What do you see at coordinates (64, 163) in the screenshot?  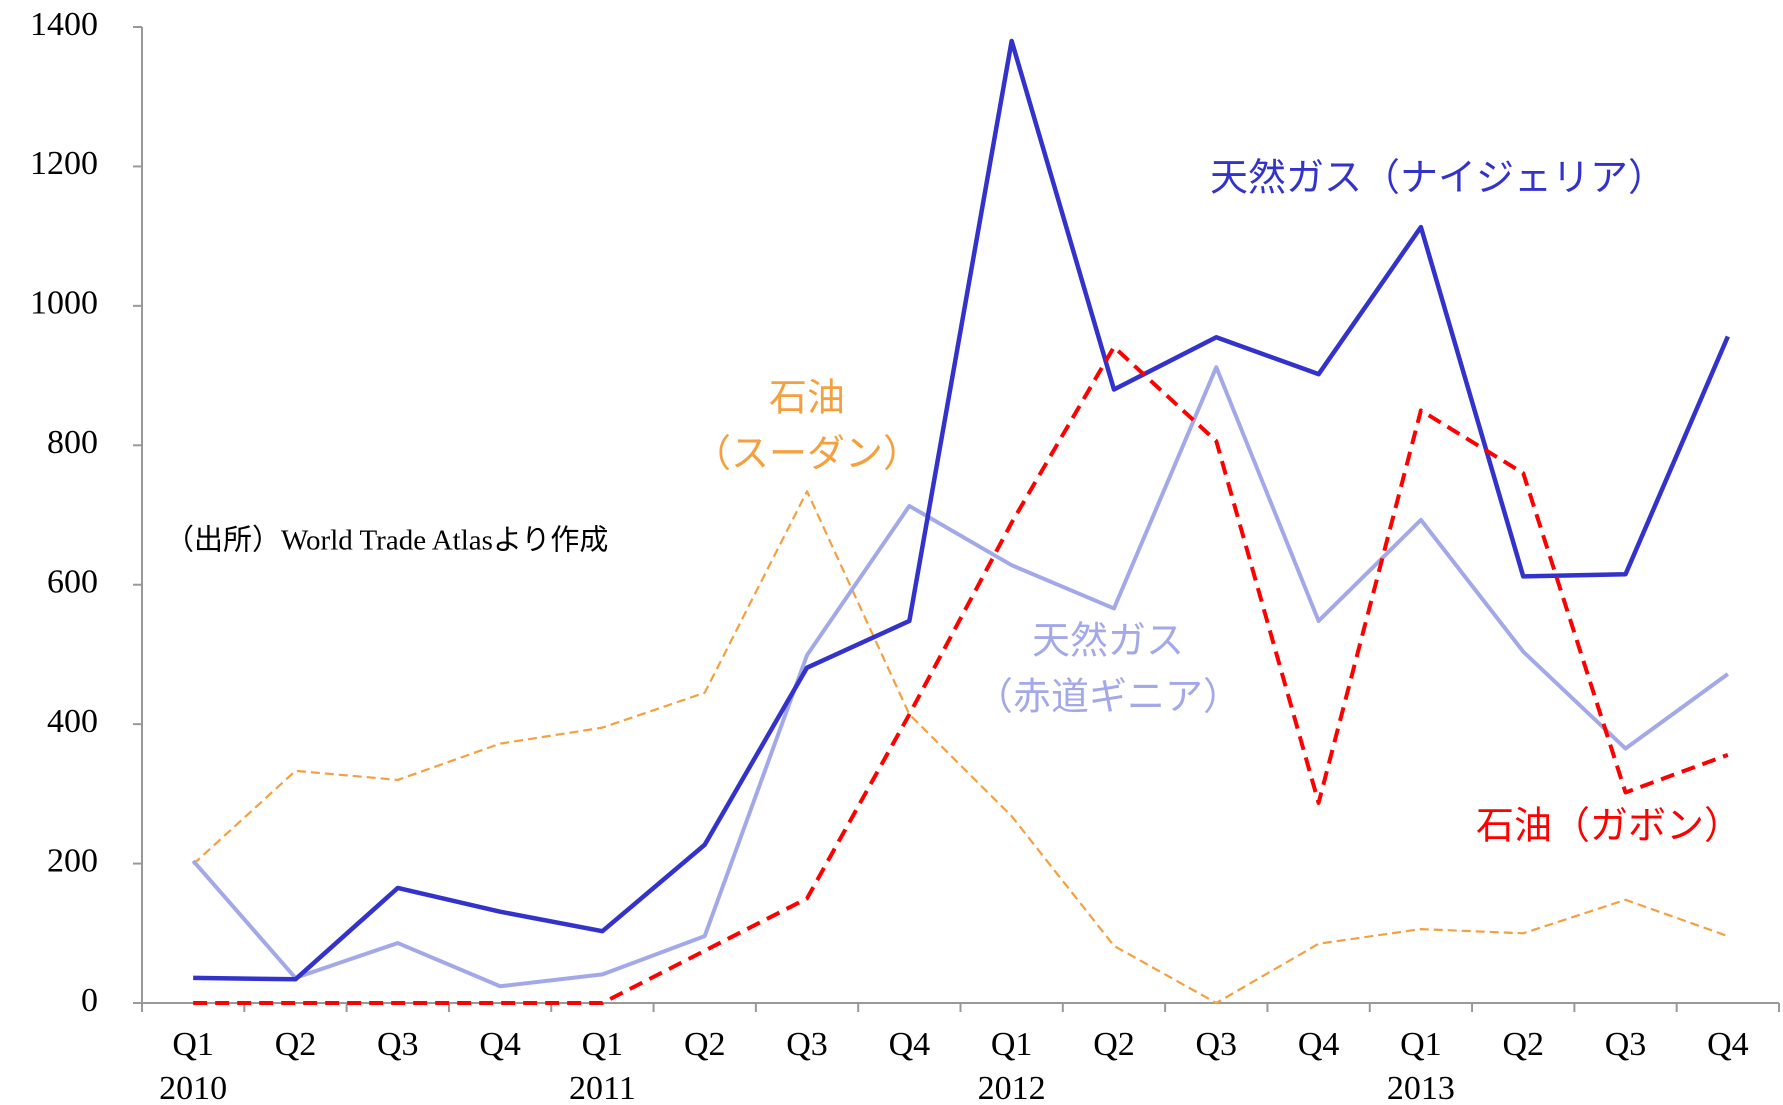 I see `y-tick-label: 1200` at bounding box center [64, 163].